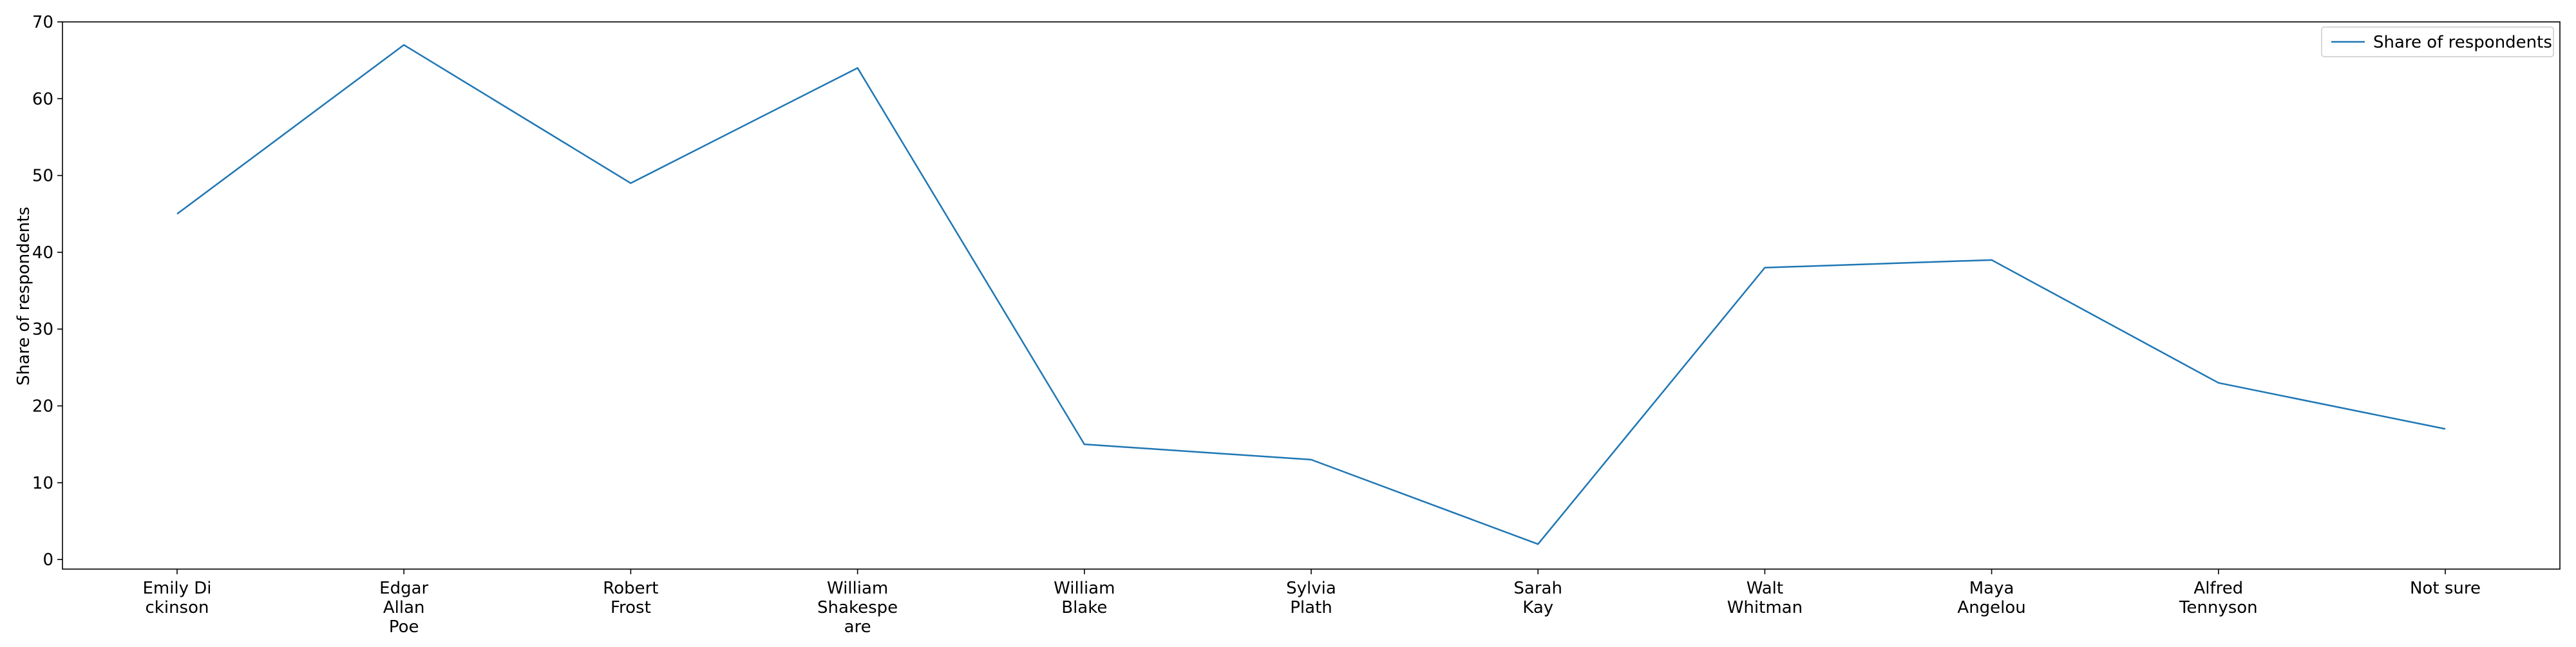 This screenshot has width=2576, height=647. What do you see at coordinates (42, 407) in the screenshot?
I see `y-tick-label: 20` at bounding box center [42, 407].